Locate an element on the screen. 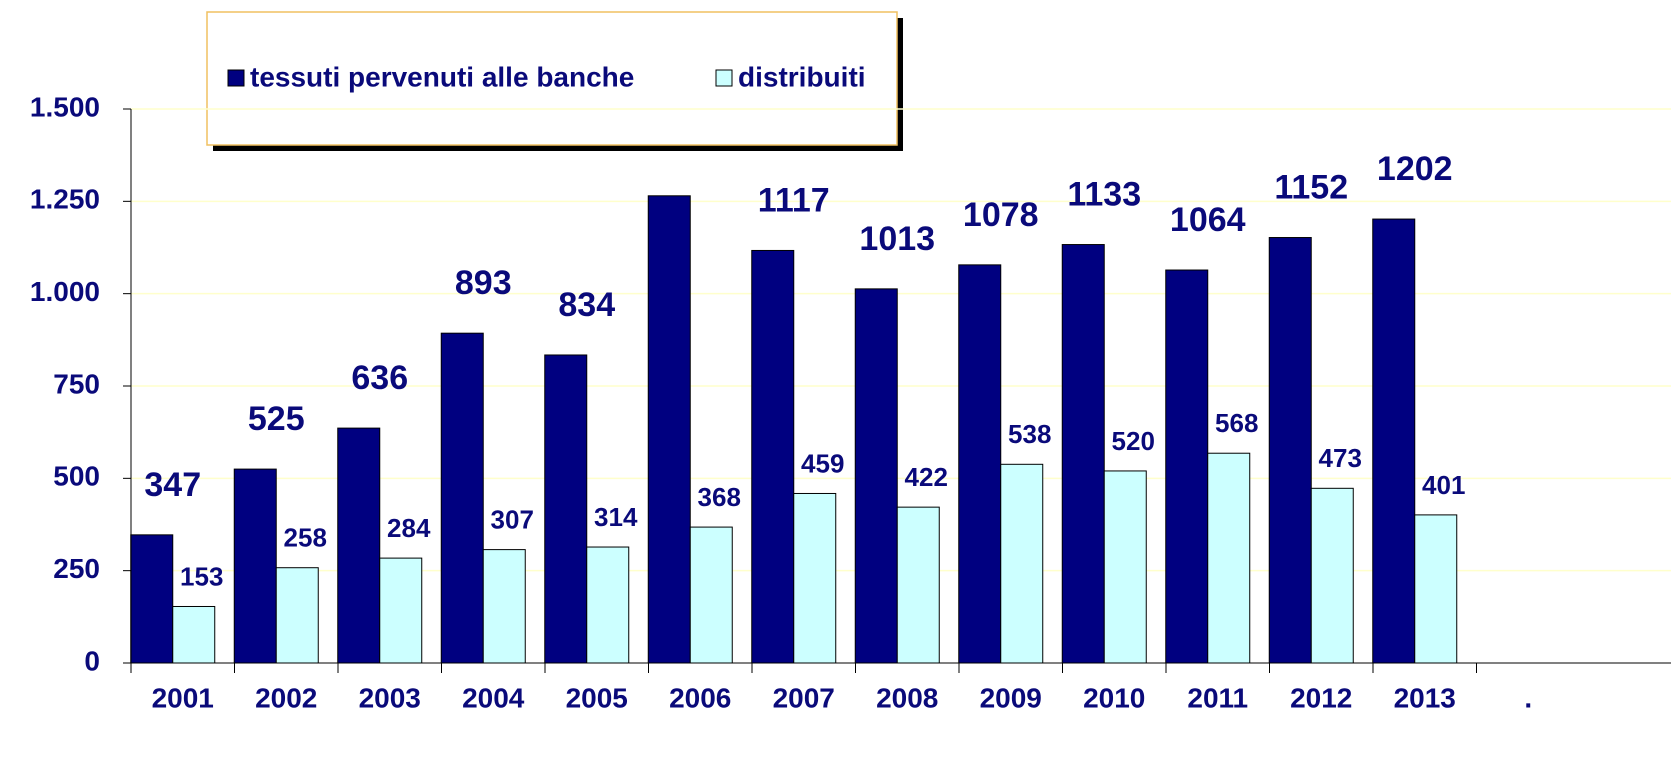  legend-label: distribuiti is located at coordinates (802, 76).